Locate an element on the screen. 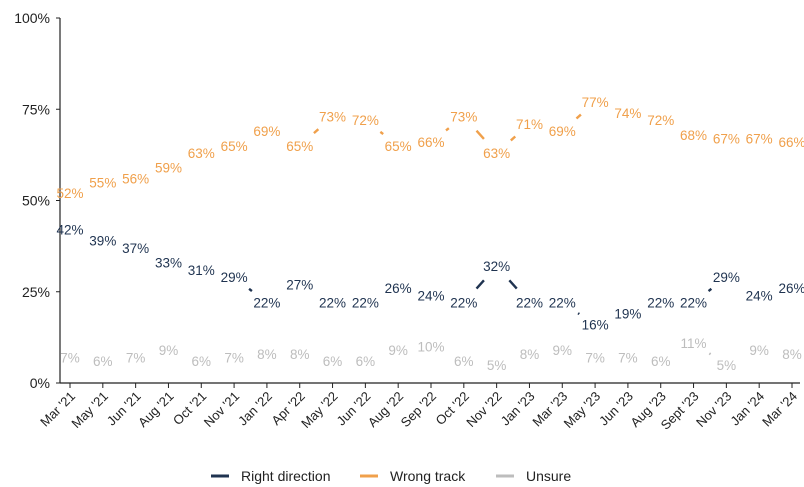 The height and width of the screenshot is (487, 804). legend-item: Wrong track is located at coordinates (413, 476).